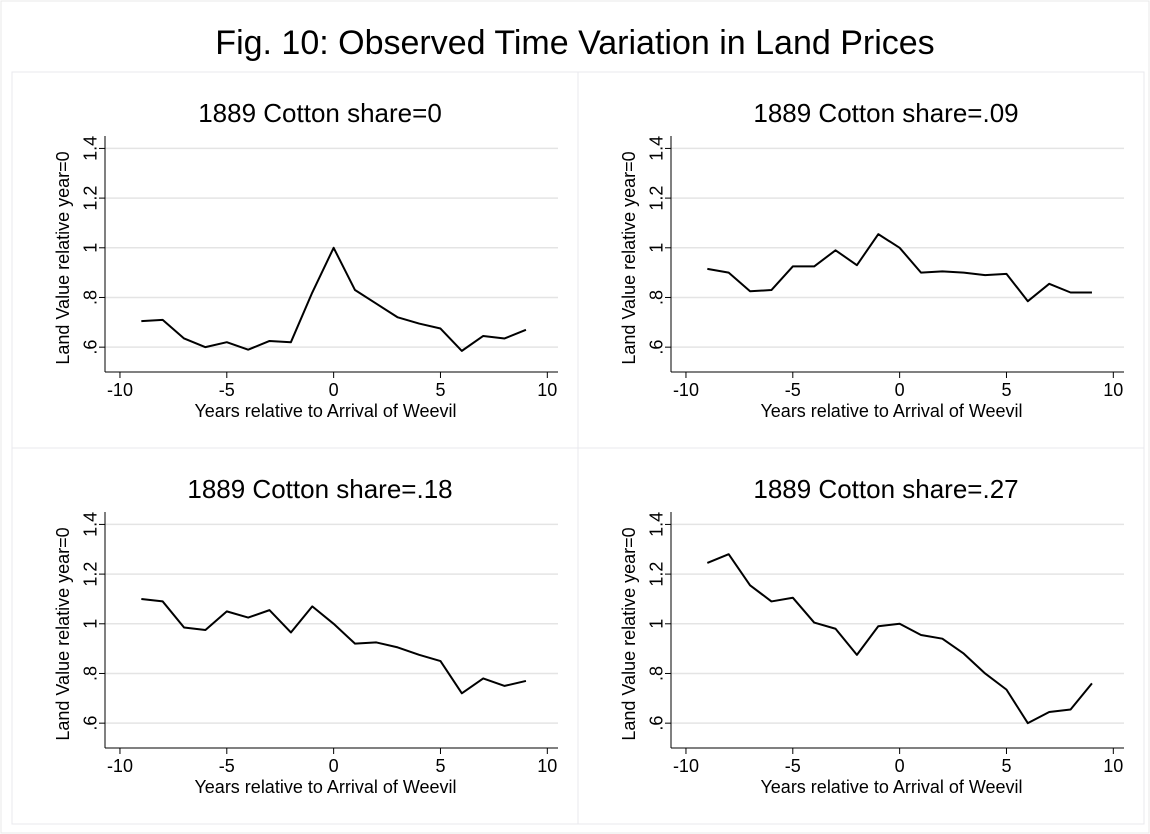 Image resolution: width=1150 pixels, height=834 pixels. What do you see at coordinates (320, 113) in the screenshot?
I see `panel-title: 1889 Cotton share=0` at bounding box center [320, 113].